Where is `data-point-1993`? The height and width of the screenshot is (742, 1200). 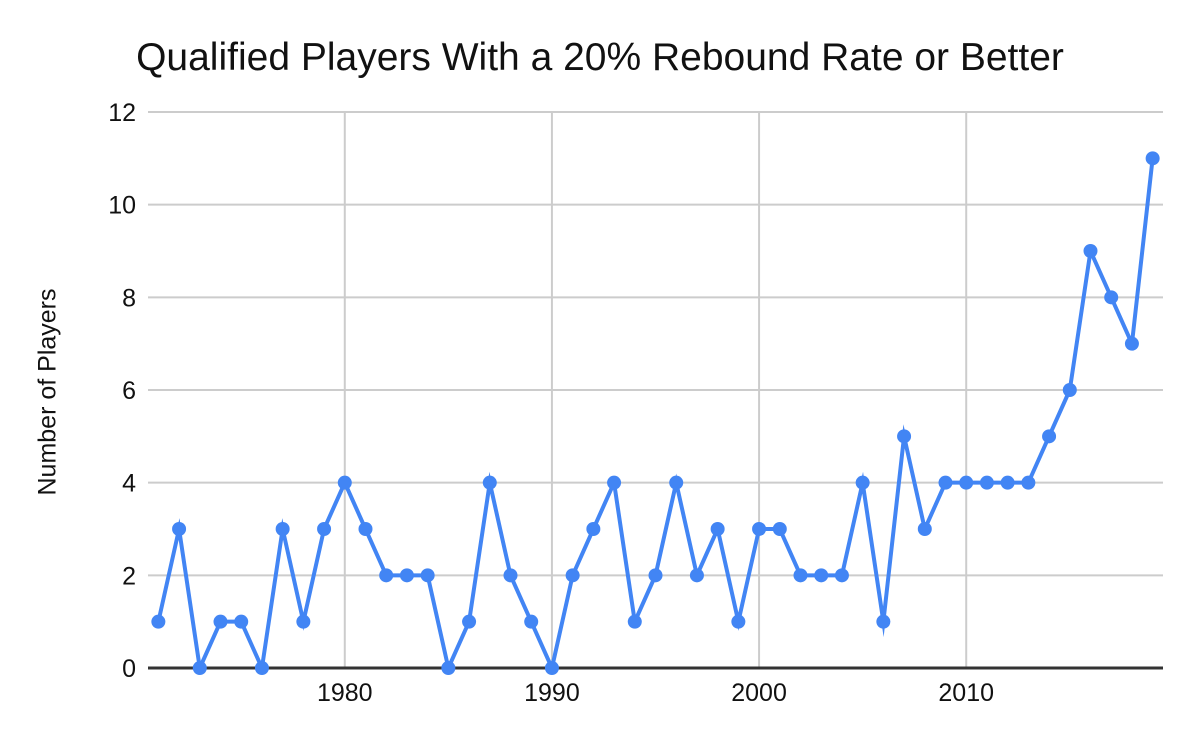
data-point-1993 is located at coordinates (614, 482).